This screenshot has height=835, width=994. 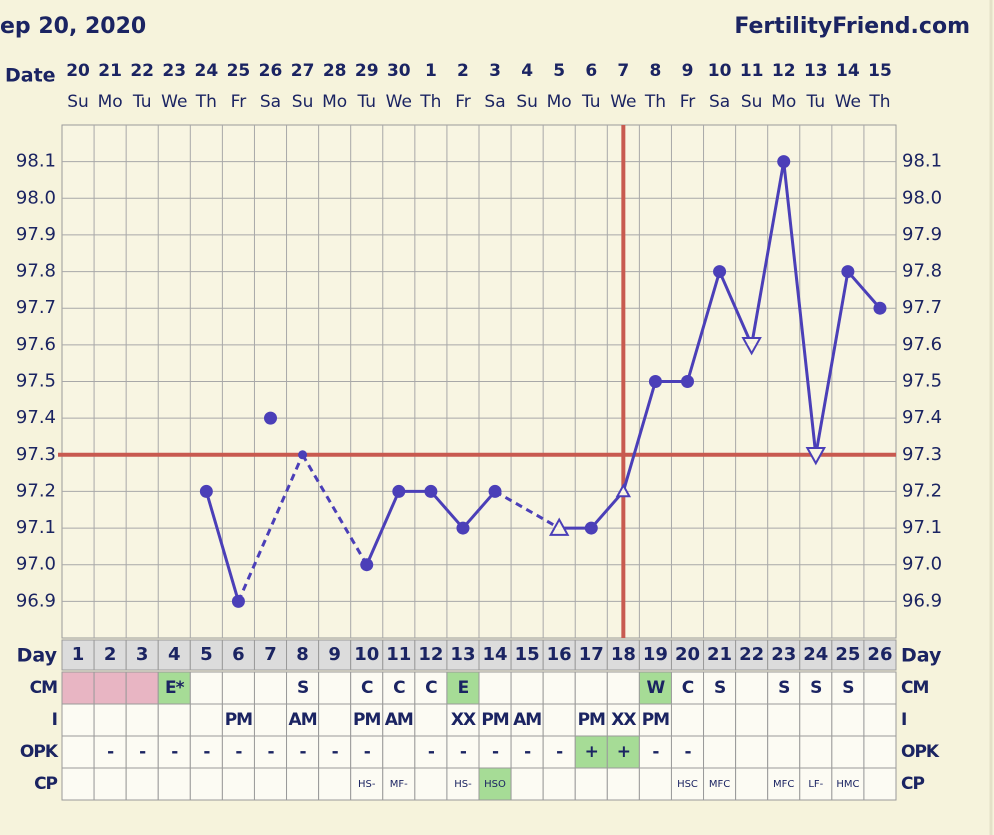 I want to click on date-label: 29, so click(x=367, y=71).